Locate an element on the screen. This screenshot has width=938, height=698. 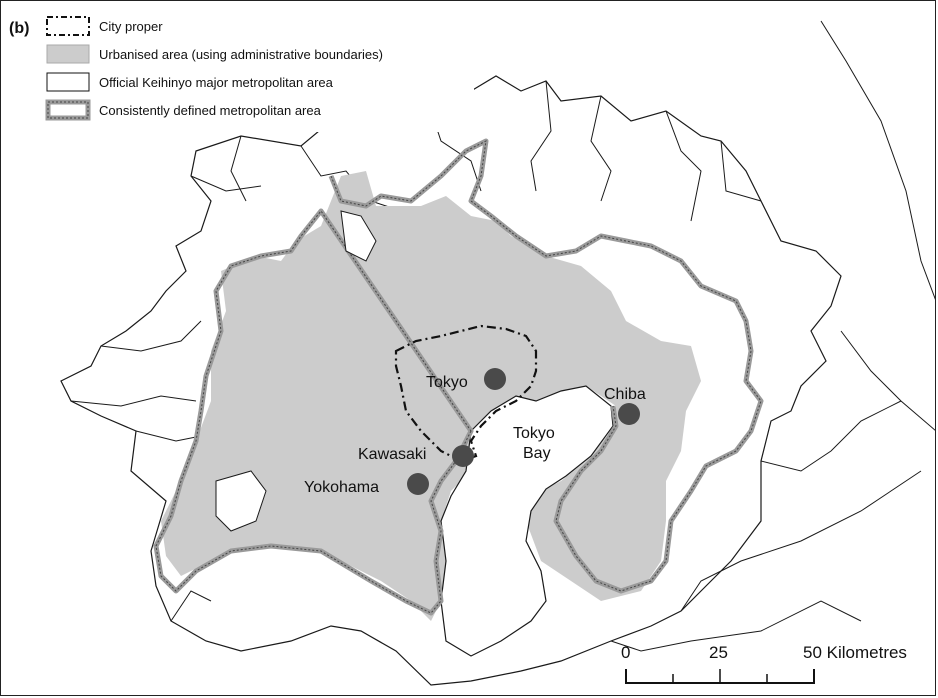
city-marker-tokyo is located at coordinates (495, 379).